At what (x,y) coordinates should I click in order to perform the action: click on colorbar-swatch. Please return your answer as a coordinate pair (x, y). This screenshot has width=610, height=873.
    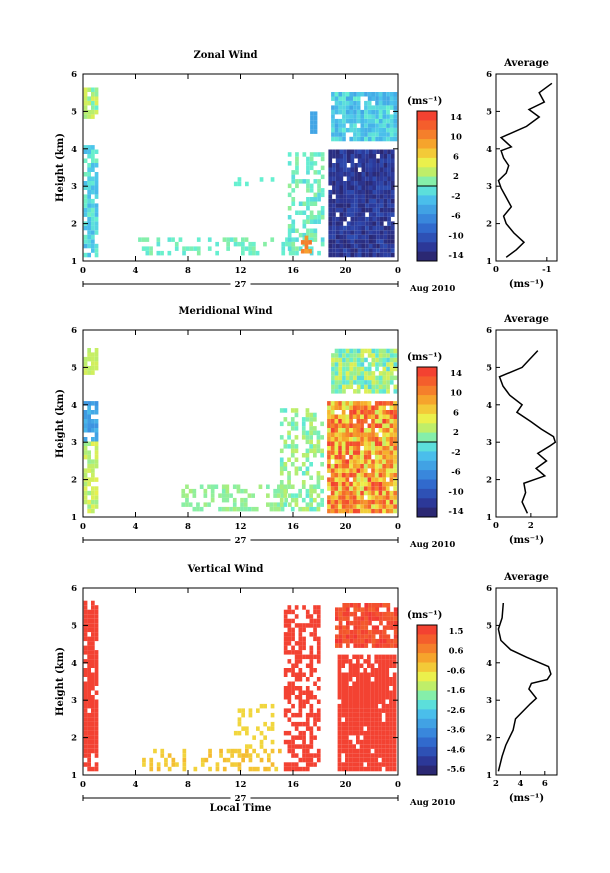
    Looking at the image, I should click on (427, 125).